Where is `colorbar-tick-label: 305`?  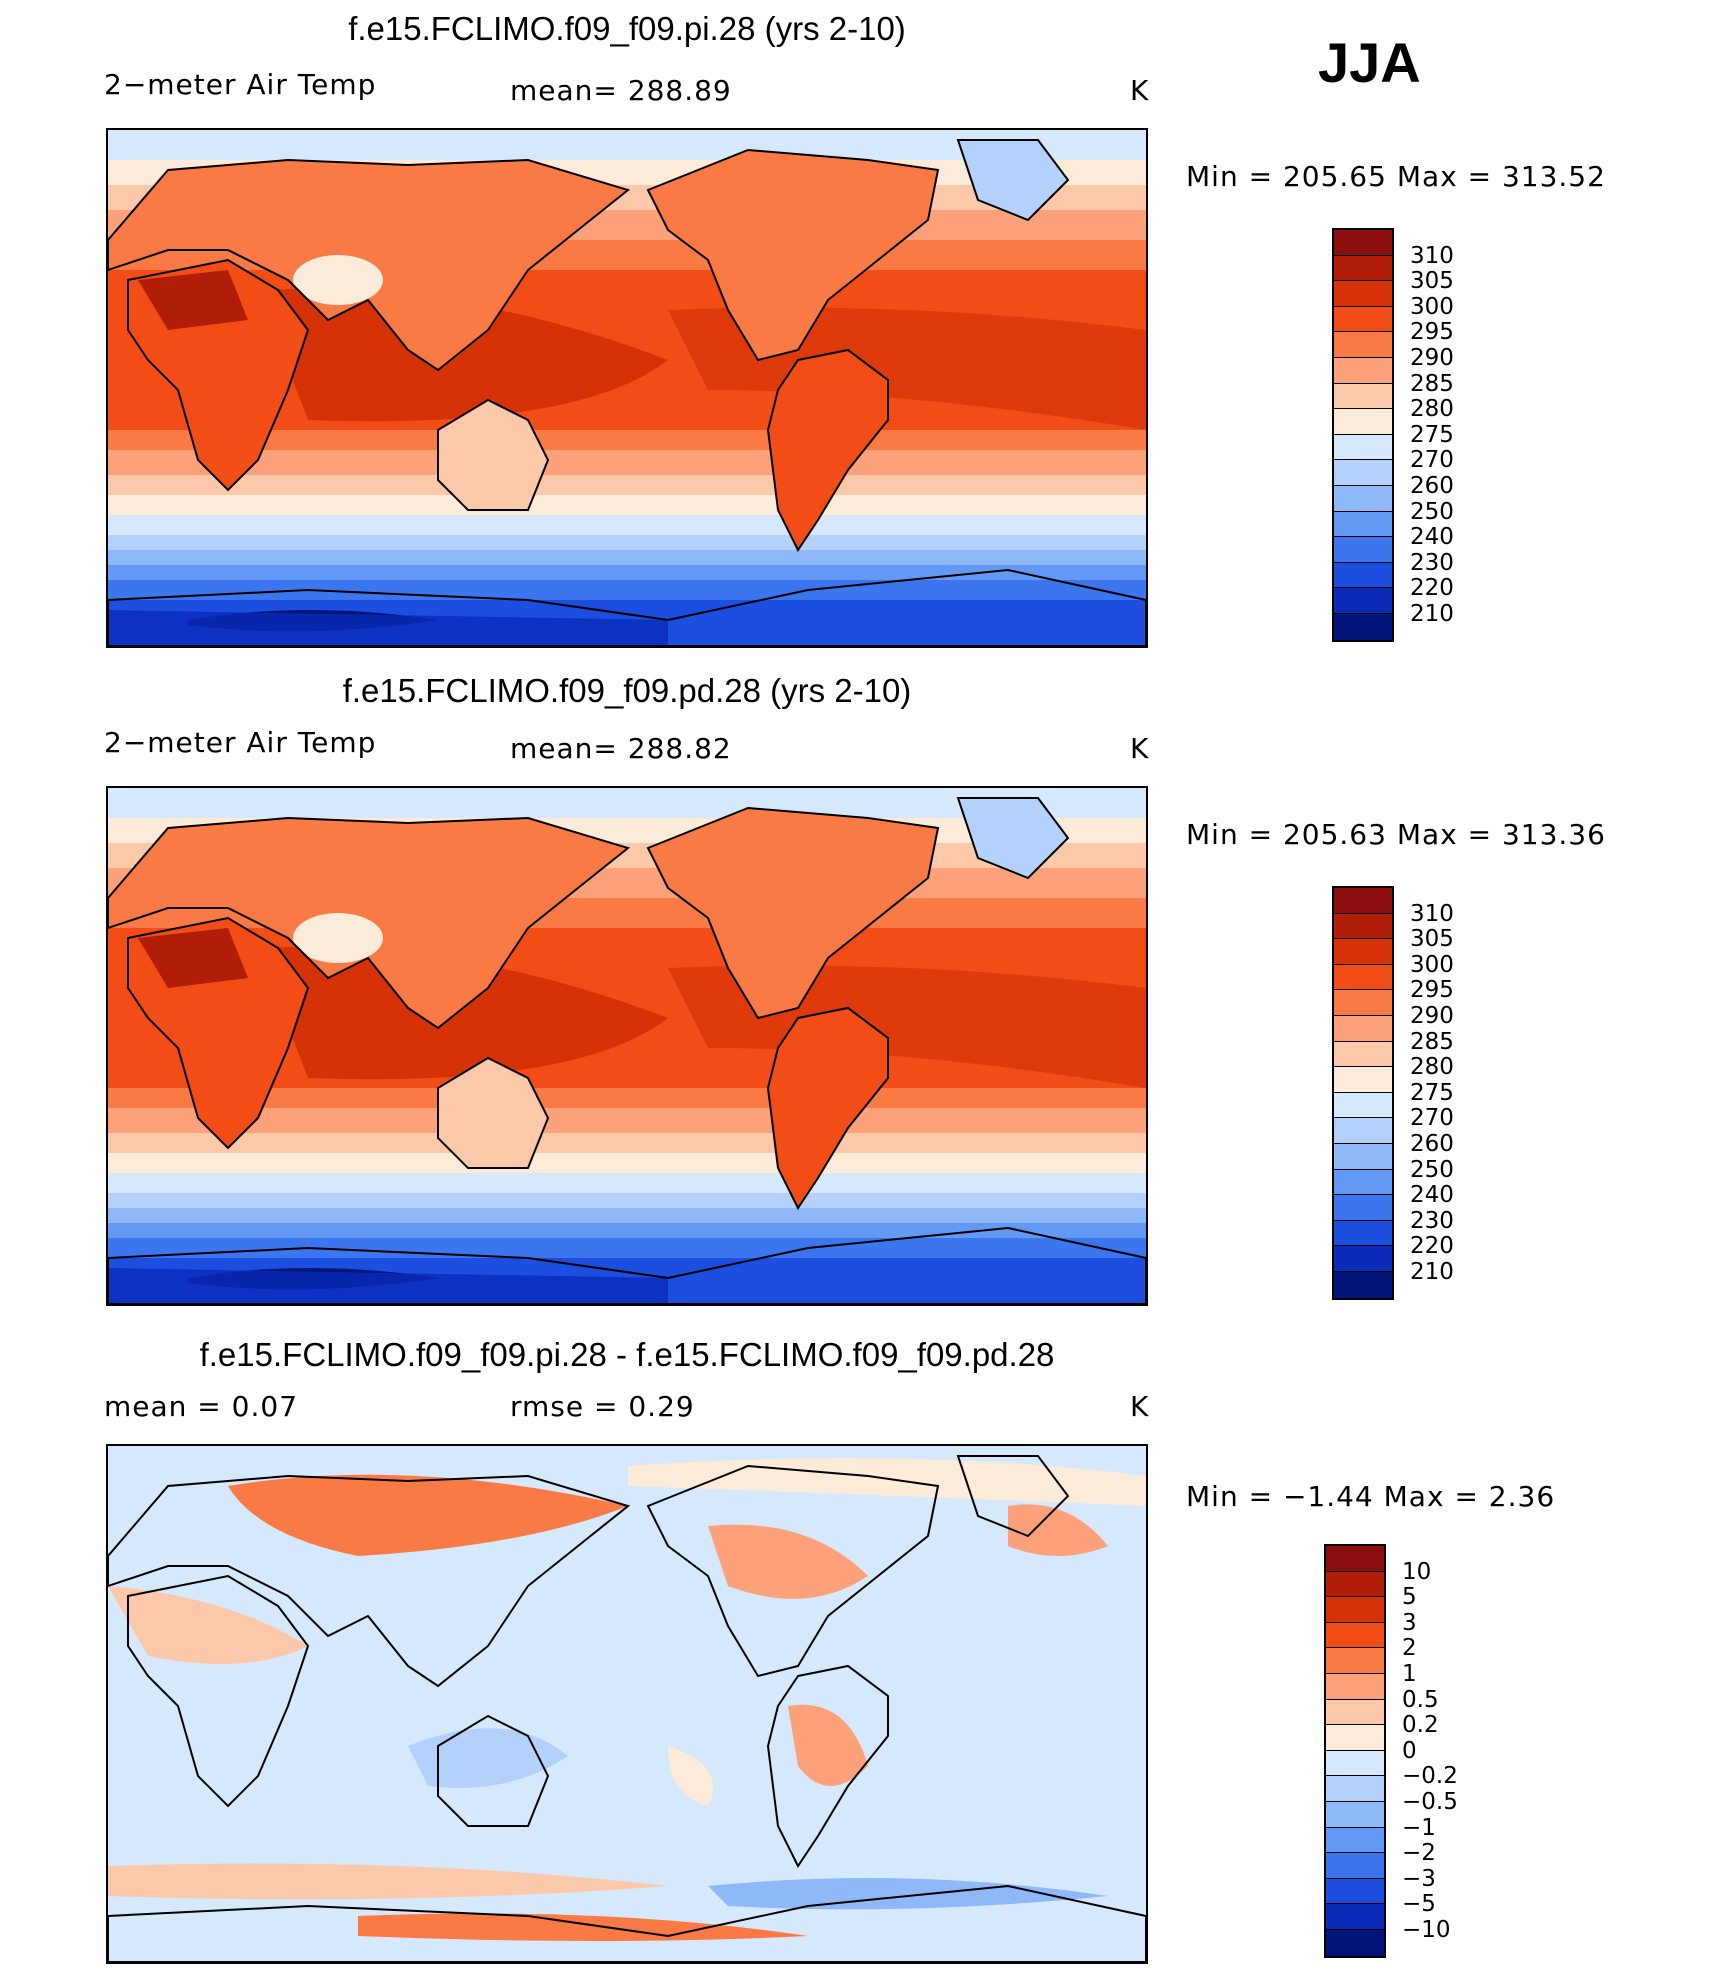
colorbar-tick-label: 305 is located at coordinates (1432, 939).